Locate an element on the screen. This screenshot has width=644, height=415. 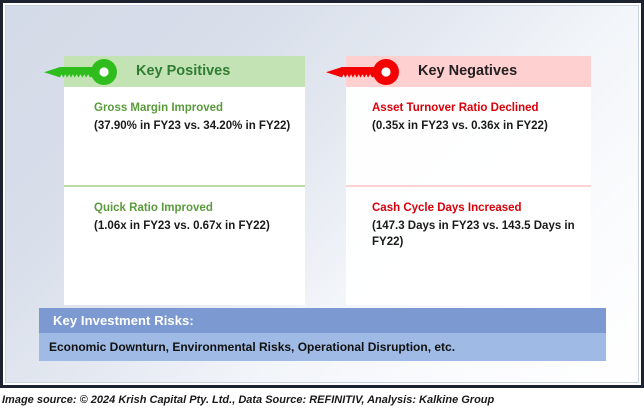
panel-header-key-positives: Key Positives is located at coordinates (174, 71).